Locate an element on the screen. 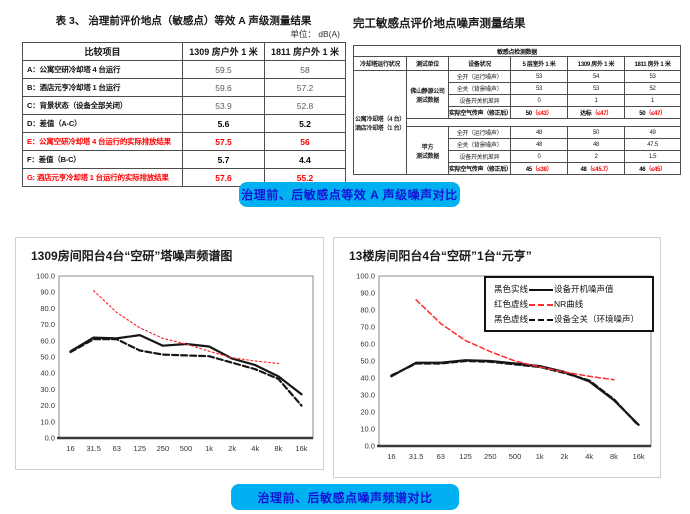 The image size is (690, 514). equivalent-noise-compare-banner: 治理前、后敏感点等效 A 声级噪声对比 is located at coordinates (349, 194).